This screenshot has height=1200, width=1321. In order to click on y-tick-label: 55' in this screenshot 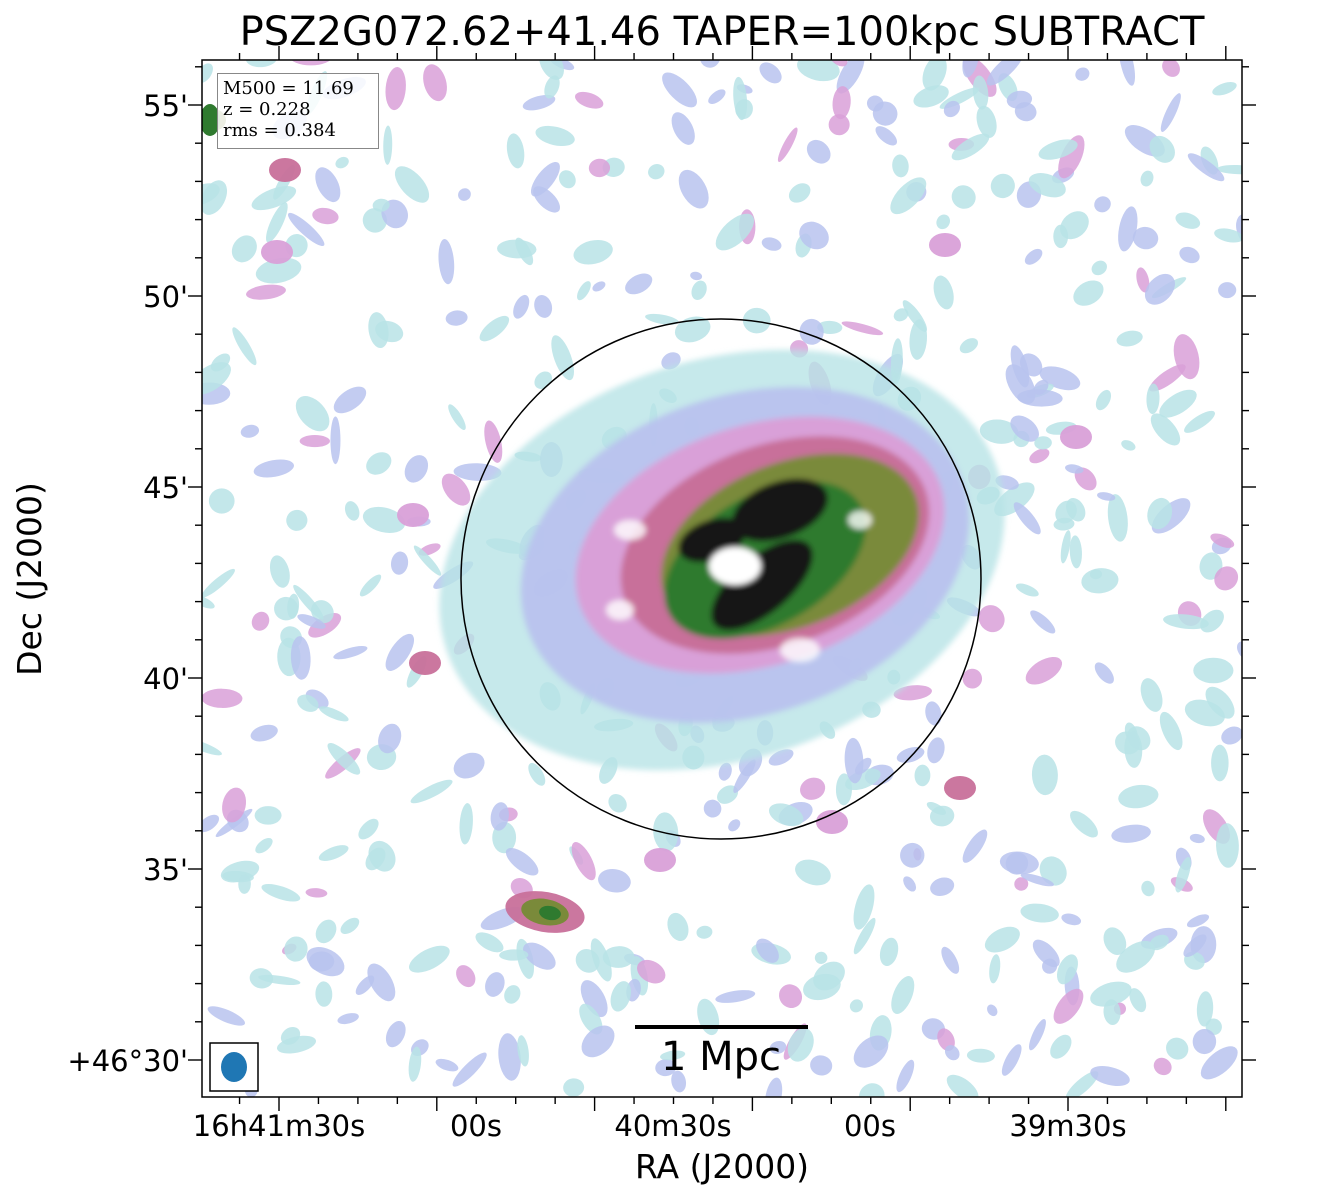, I will do `click(165, 106)`.